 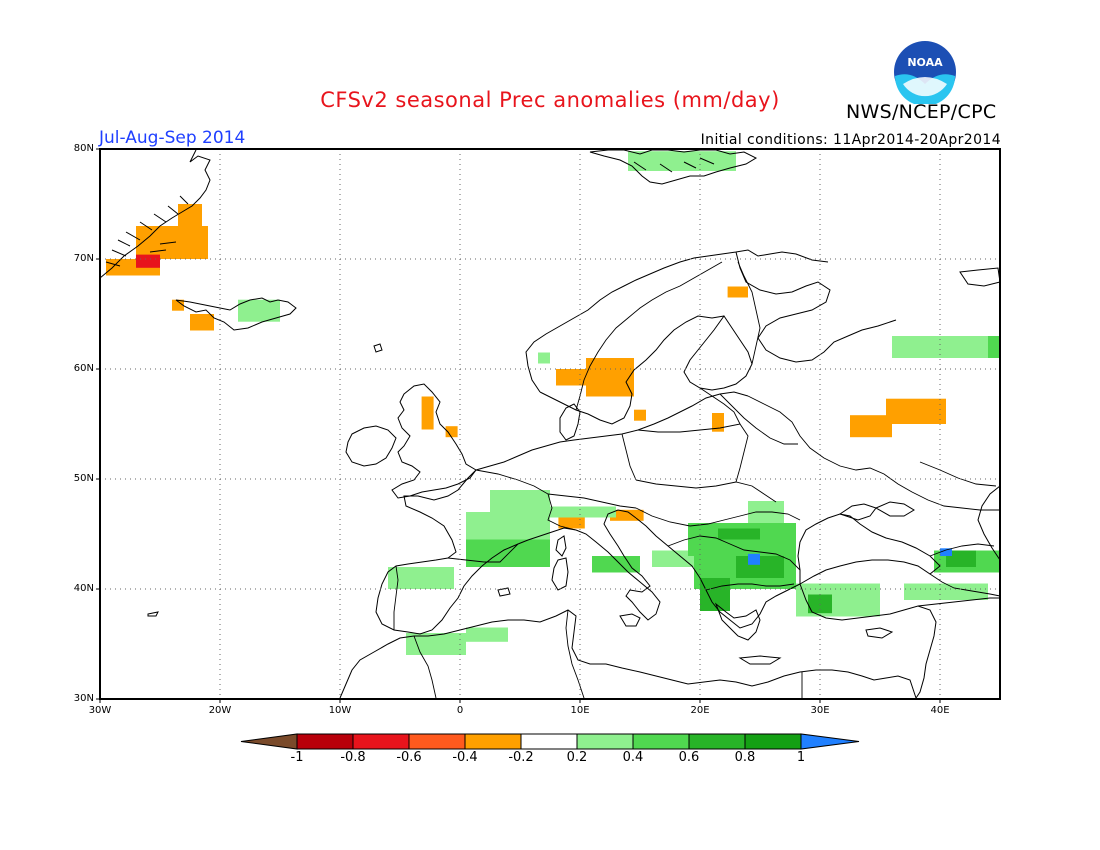 I want to click on coastline-iberia, so click(x=447, y=589).